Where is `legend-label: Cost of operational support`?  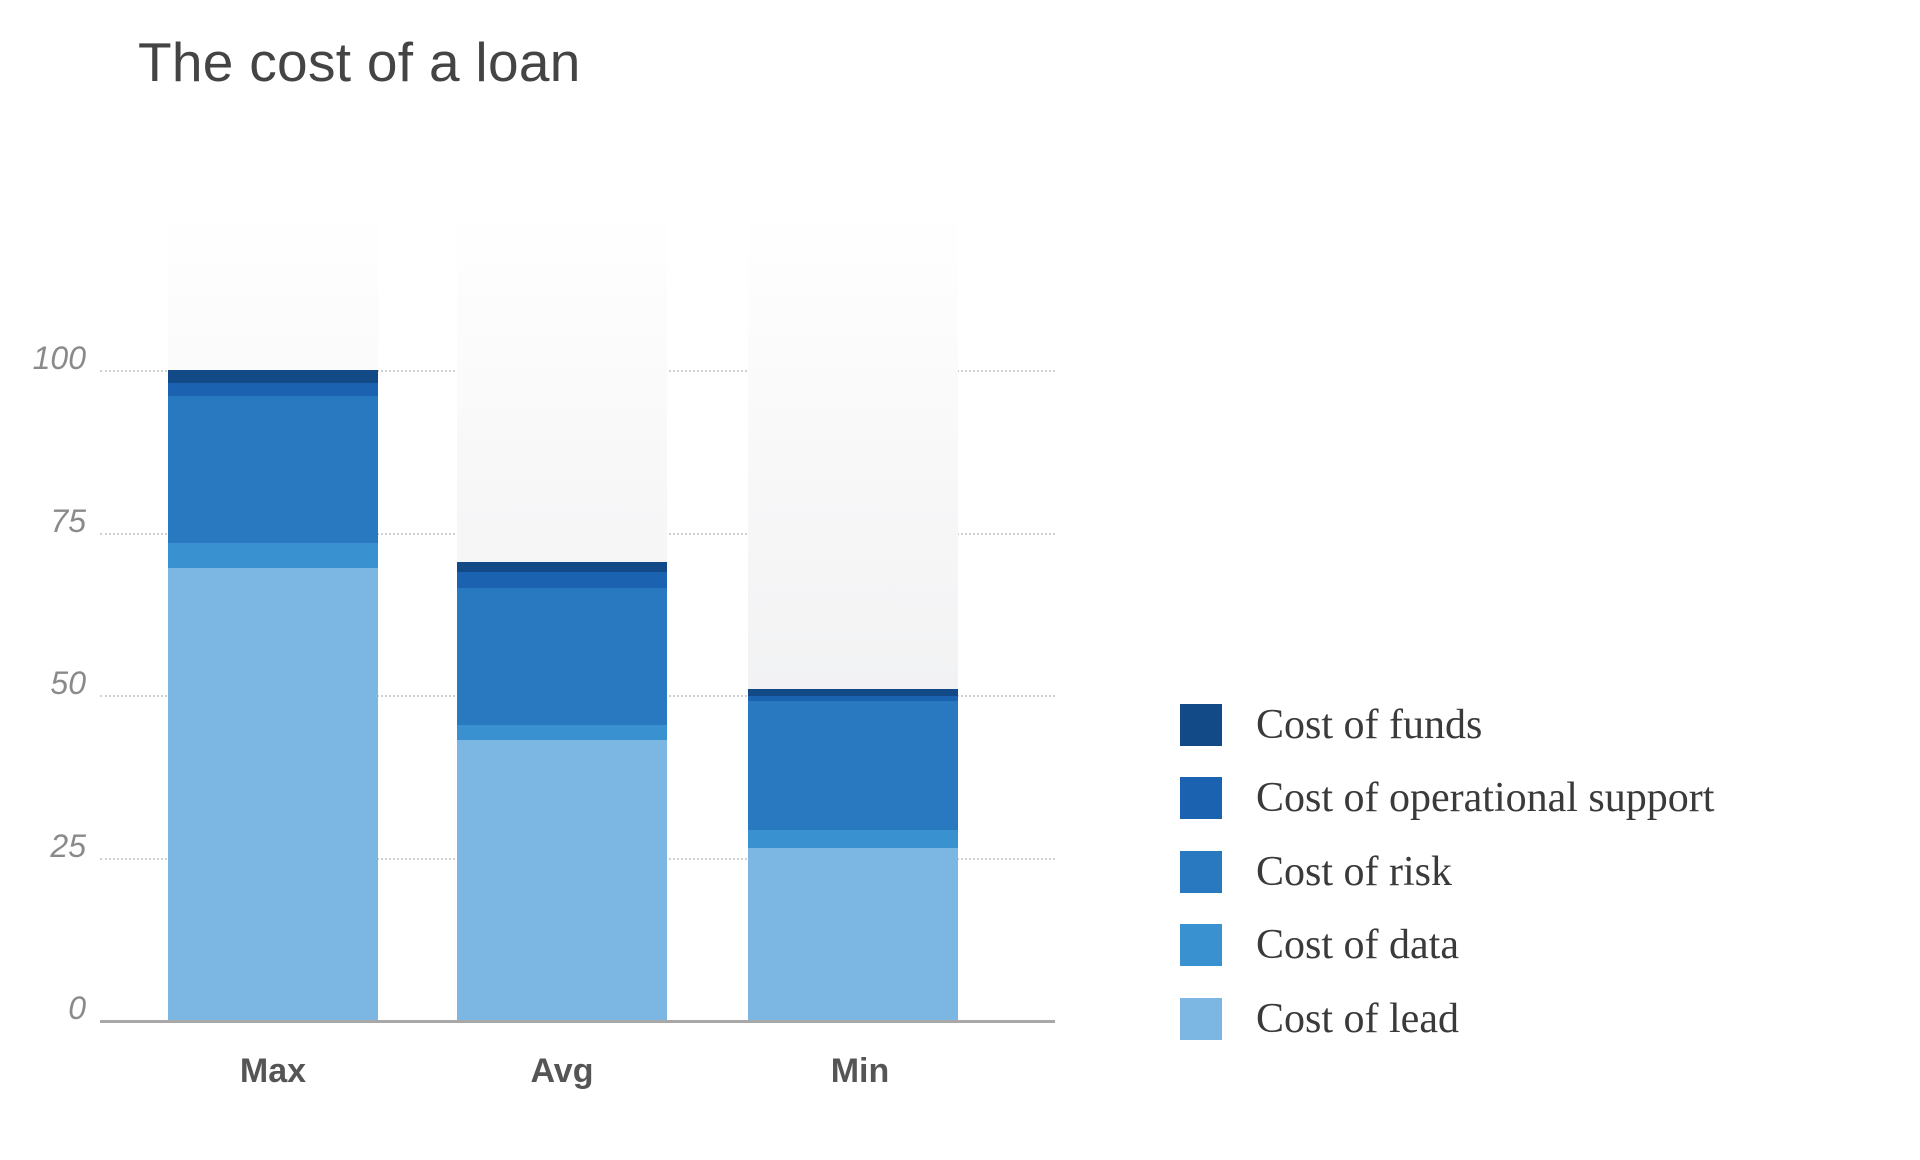 legend-label: Cost of operational support is located at coordinates (1485, 798).